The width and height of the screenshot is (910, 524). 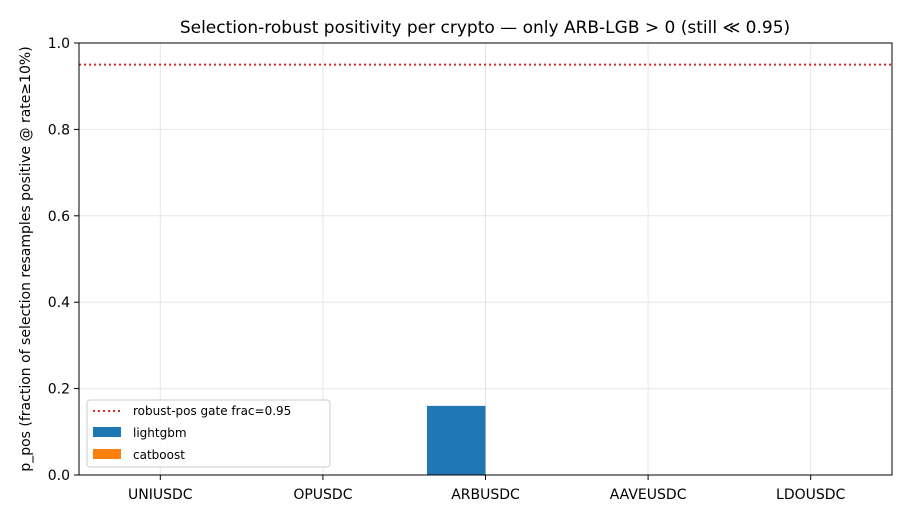 What do you see at coordinates (159, 455) in the screenshot?
I see `legend-catboost-label: catboost` at bounding box center [159, 455].